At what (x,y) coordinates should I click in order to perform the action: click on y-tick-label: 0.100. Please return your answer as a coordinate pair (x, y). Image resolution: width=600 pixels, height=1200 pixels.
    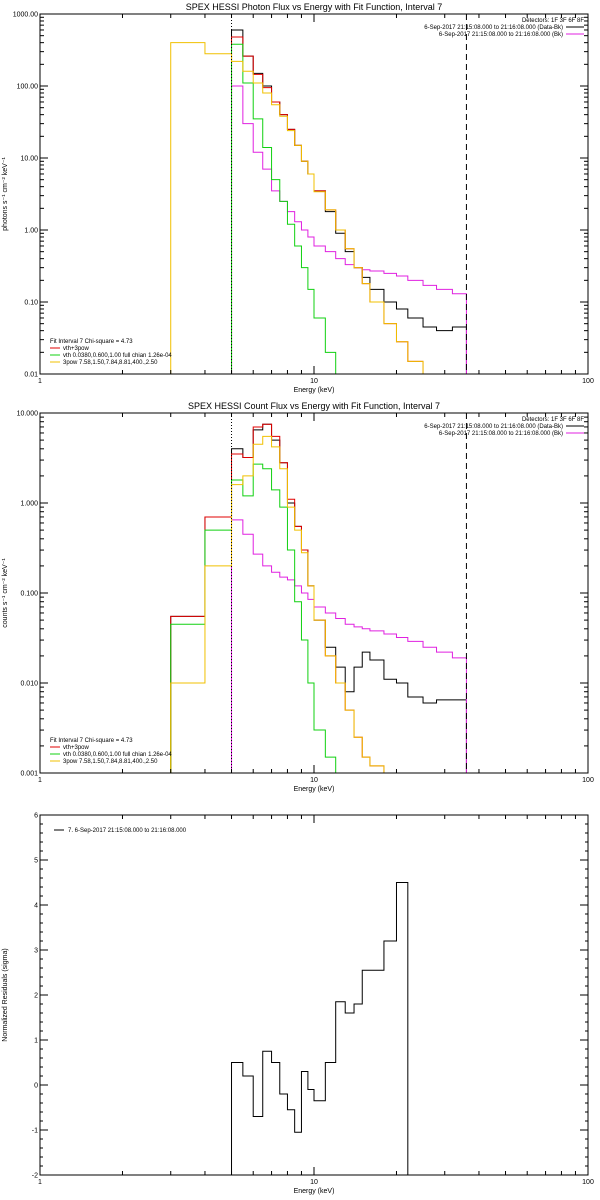
    Looking at the image, I should click on (29, 594).